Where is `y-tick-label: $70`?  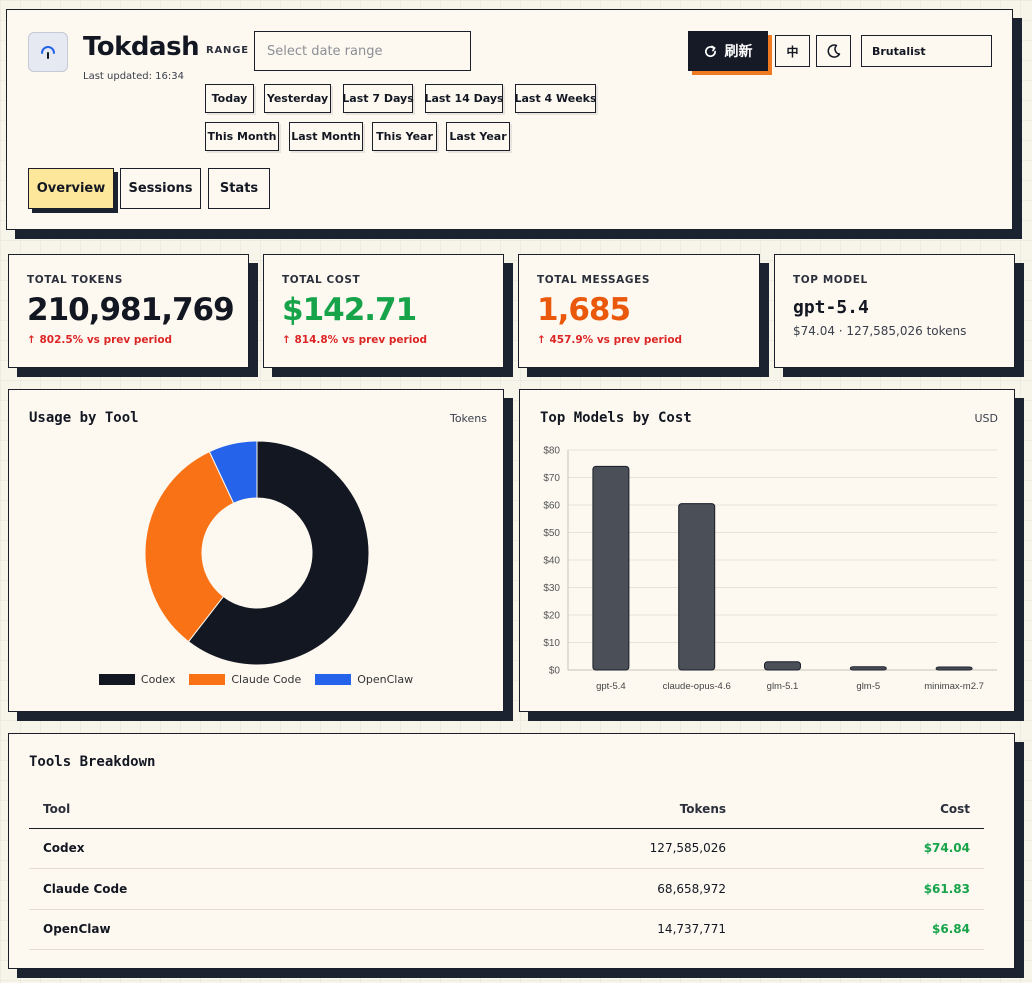
y-tick-label: $70 is located at coordinates (551, 478).